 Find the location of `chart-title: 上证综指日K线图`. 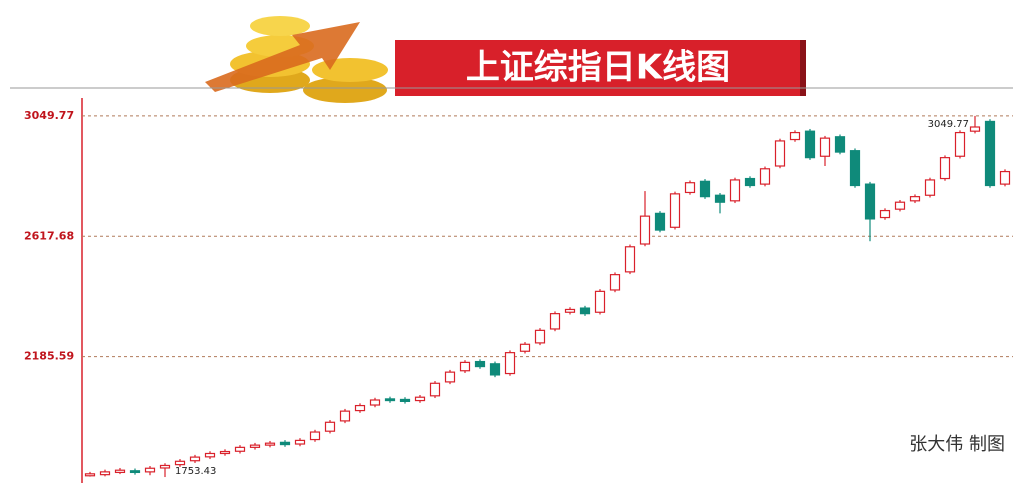

chart-title: 上证综指日K线图 is located at coordinates (598, 68).